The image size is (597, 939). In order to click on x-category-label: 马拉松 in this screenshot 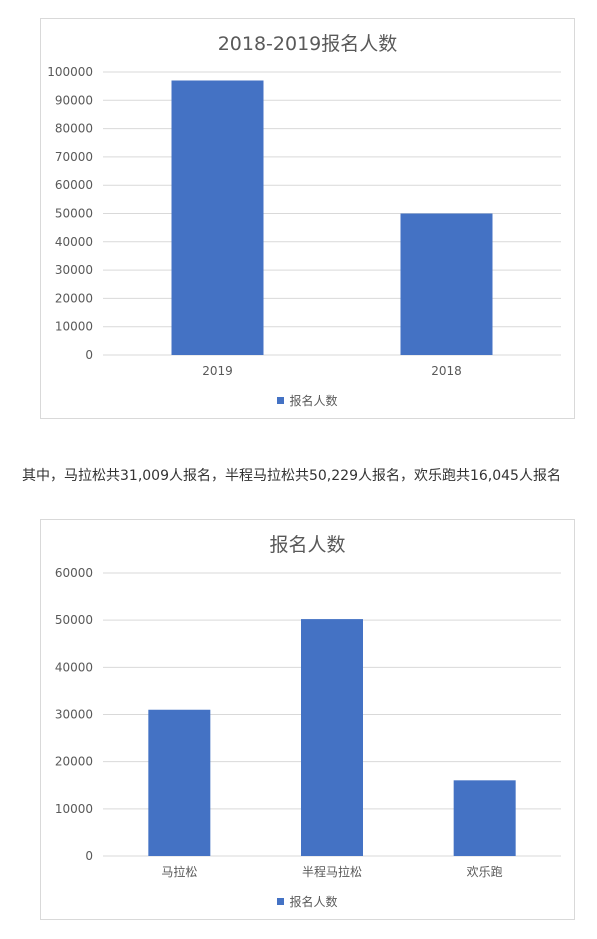, I will do `click(179, 871)`.